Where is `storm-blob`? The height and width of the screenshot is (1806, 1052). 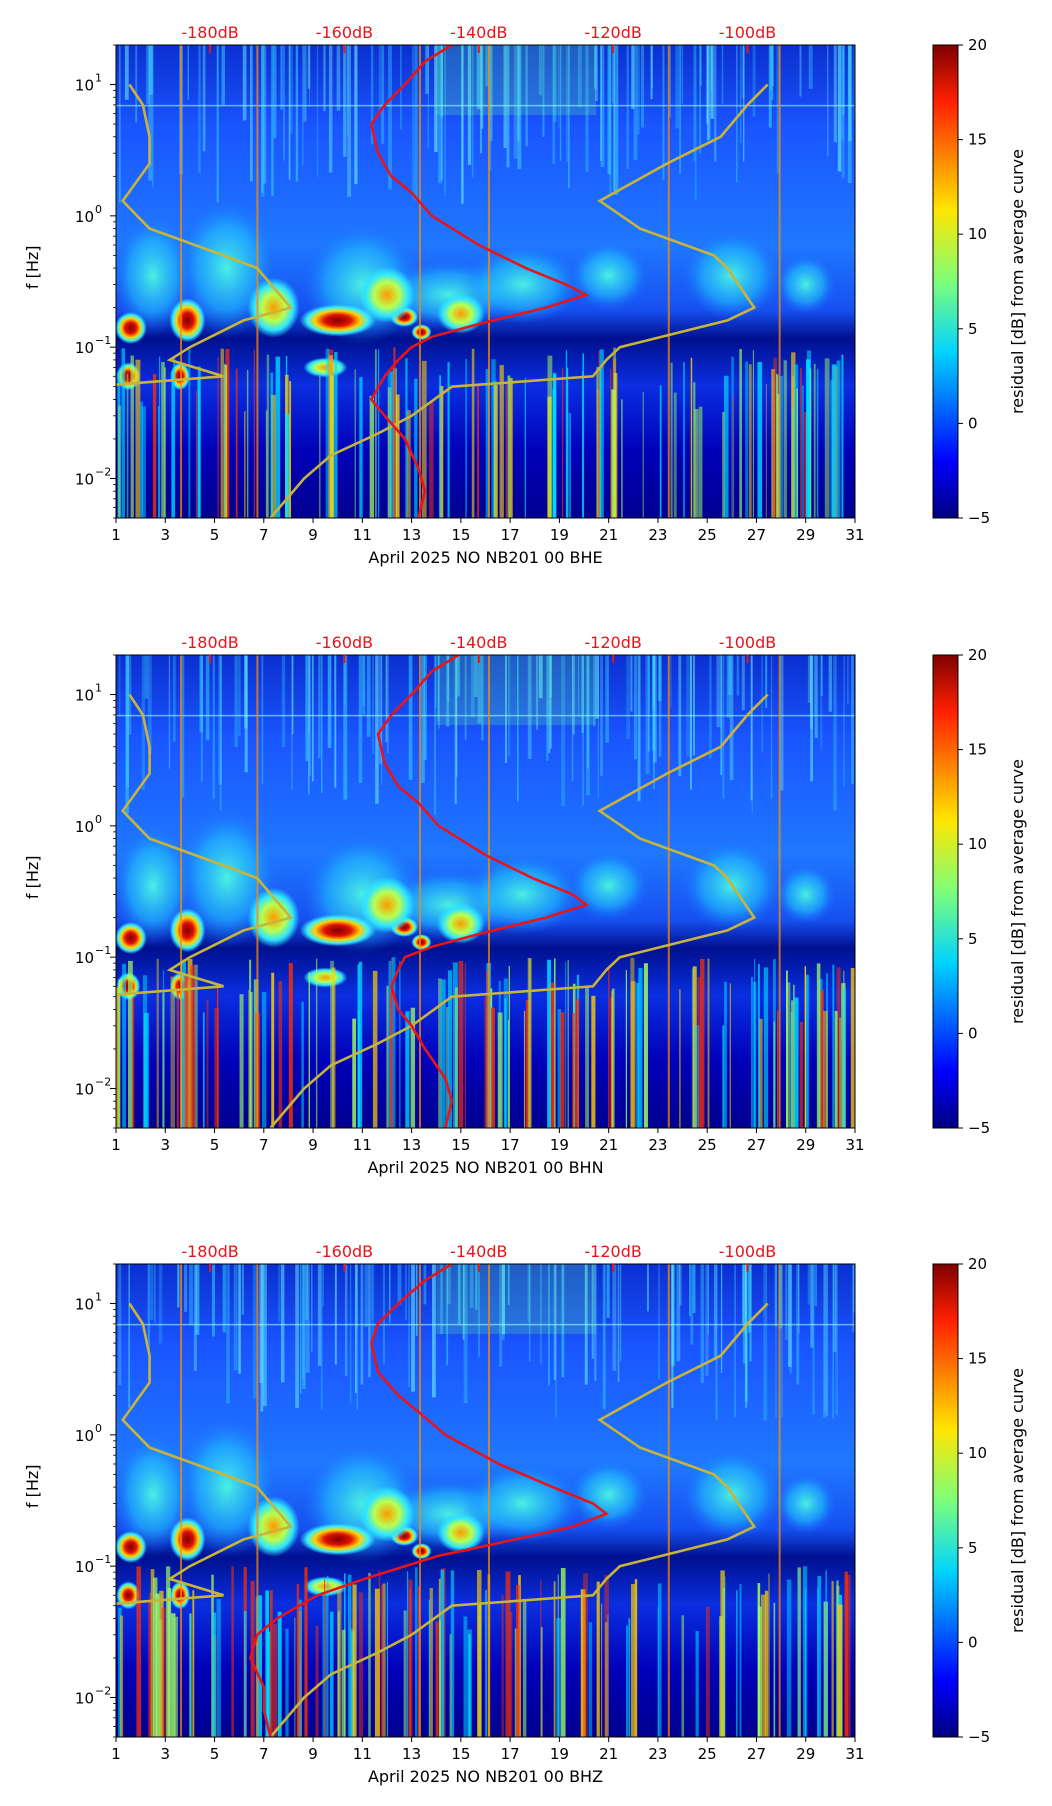
storm-blob is located at coordinates (337, 930).